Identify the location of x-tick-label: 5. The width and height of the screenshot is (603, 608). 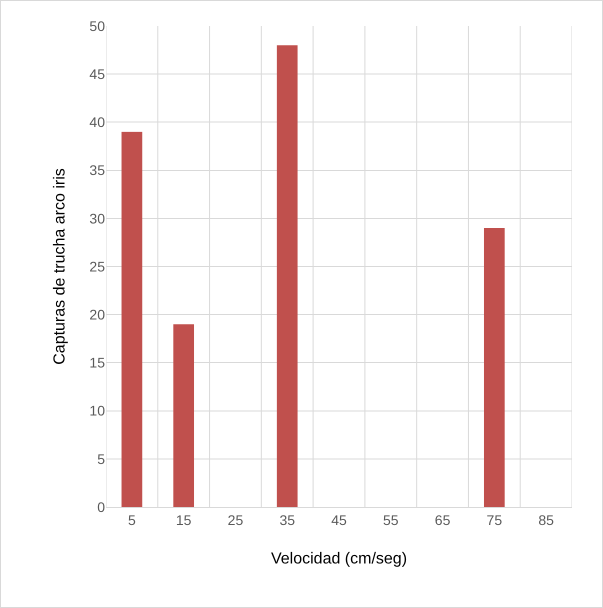
(132, 520).